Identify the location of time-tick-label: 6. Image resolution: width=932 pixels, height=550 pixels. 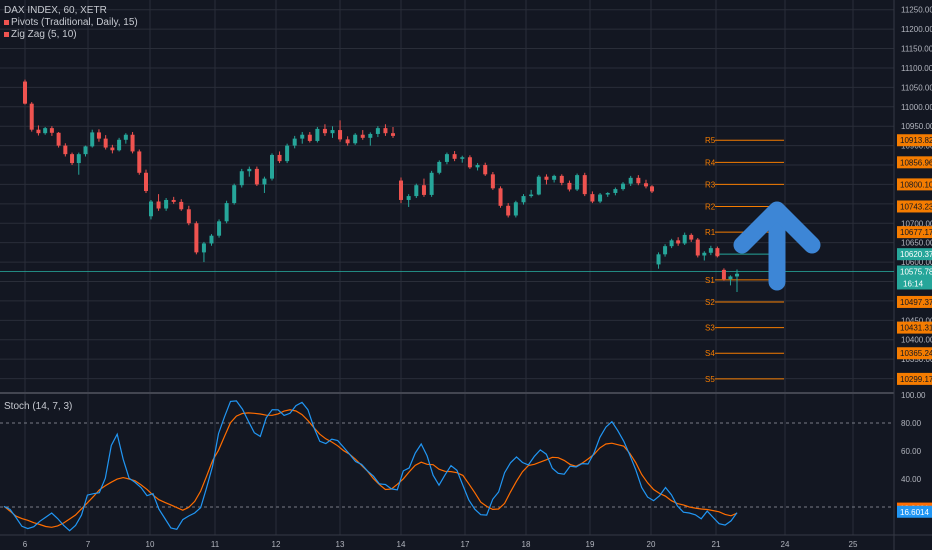
(25, 544).